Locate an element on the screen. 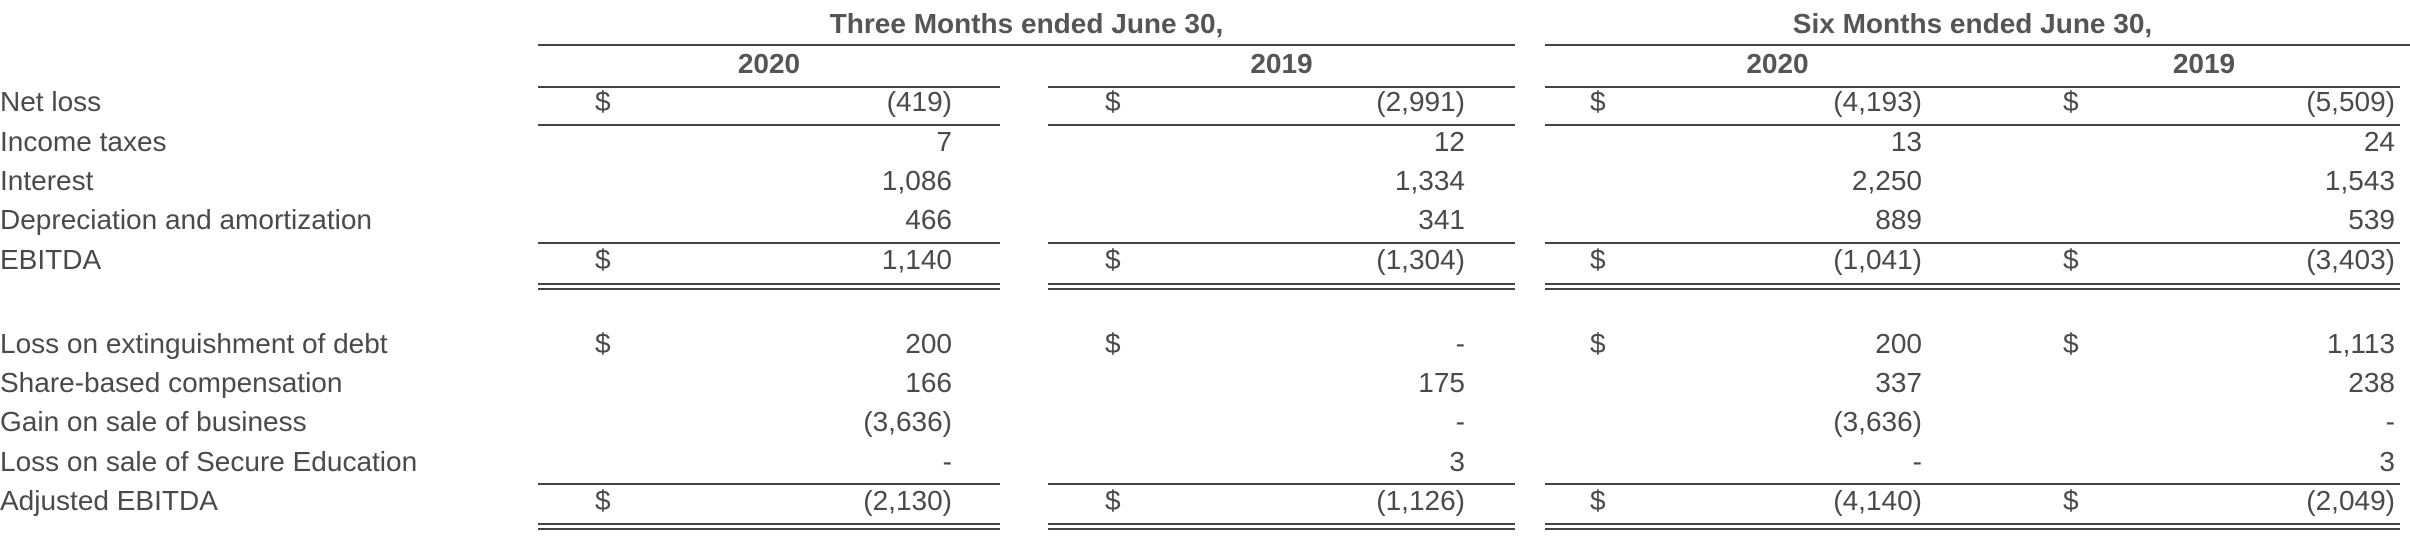 This screenshot has width=2410, height=538. row-label: Loss on extinguishment of debt is located at coordinates (194, 343).